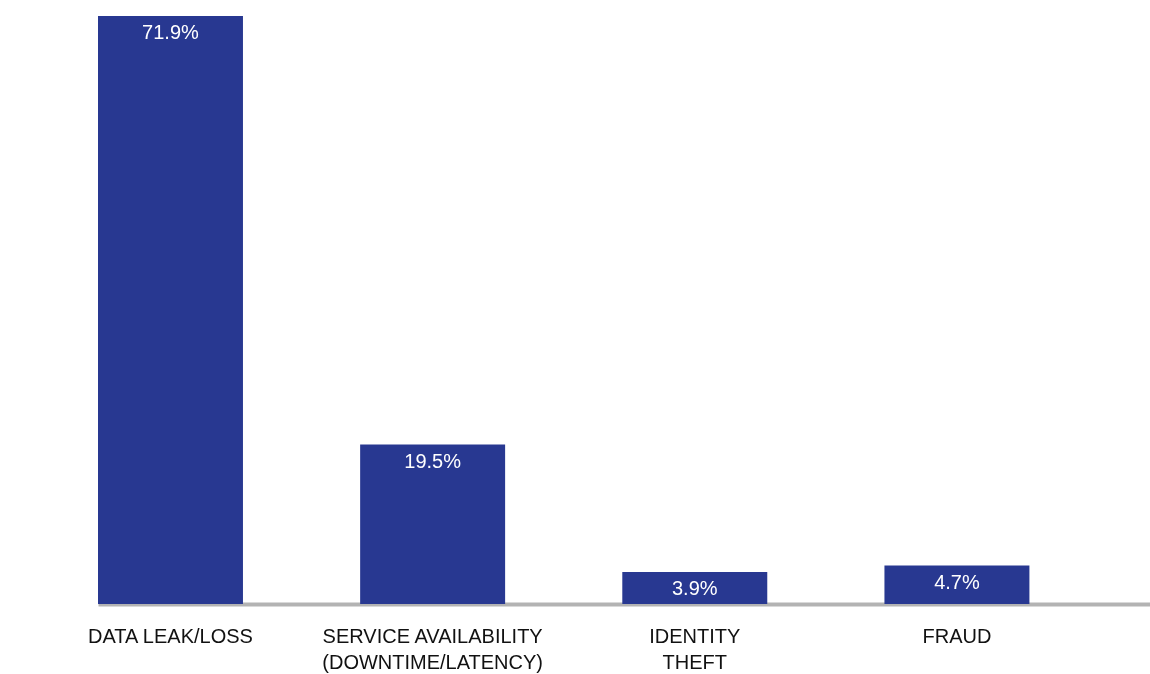 The image size is (1150, 674). Describe the element at coordinates (433, 460) in the screenshot. I see `data-label: 19.5%` at that location.